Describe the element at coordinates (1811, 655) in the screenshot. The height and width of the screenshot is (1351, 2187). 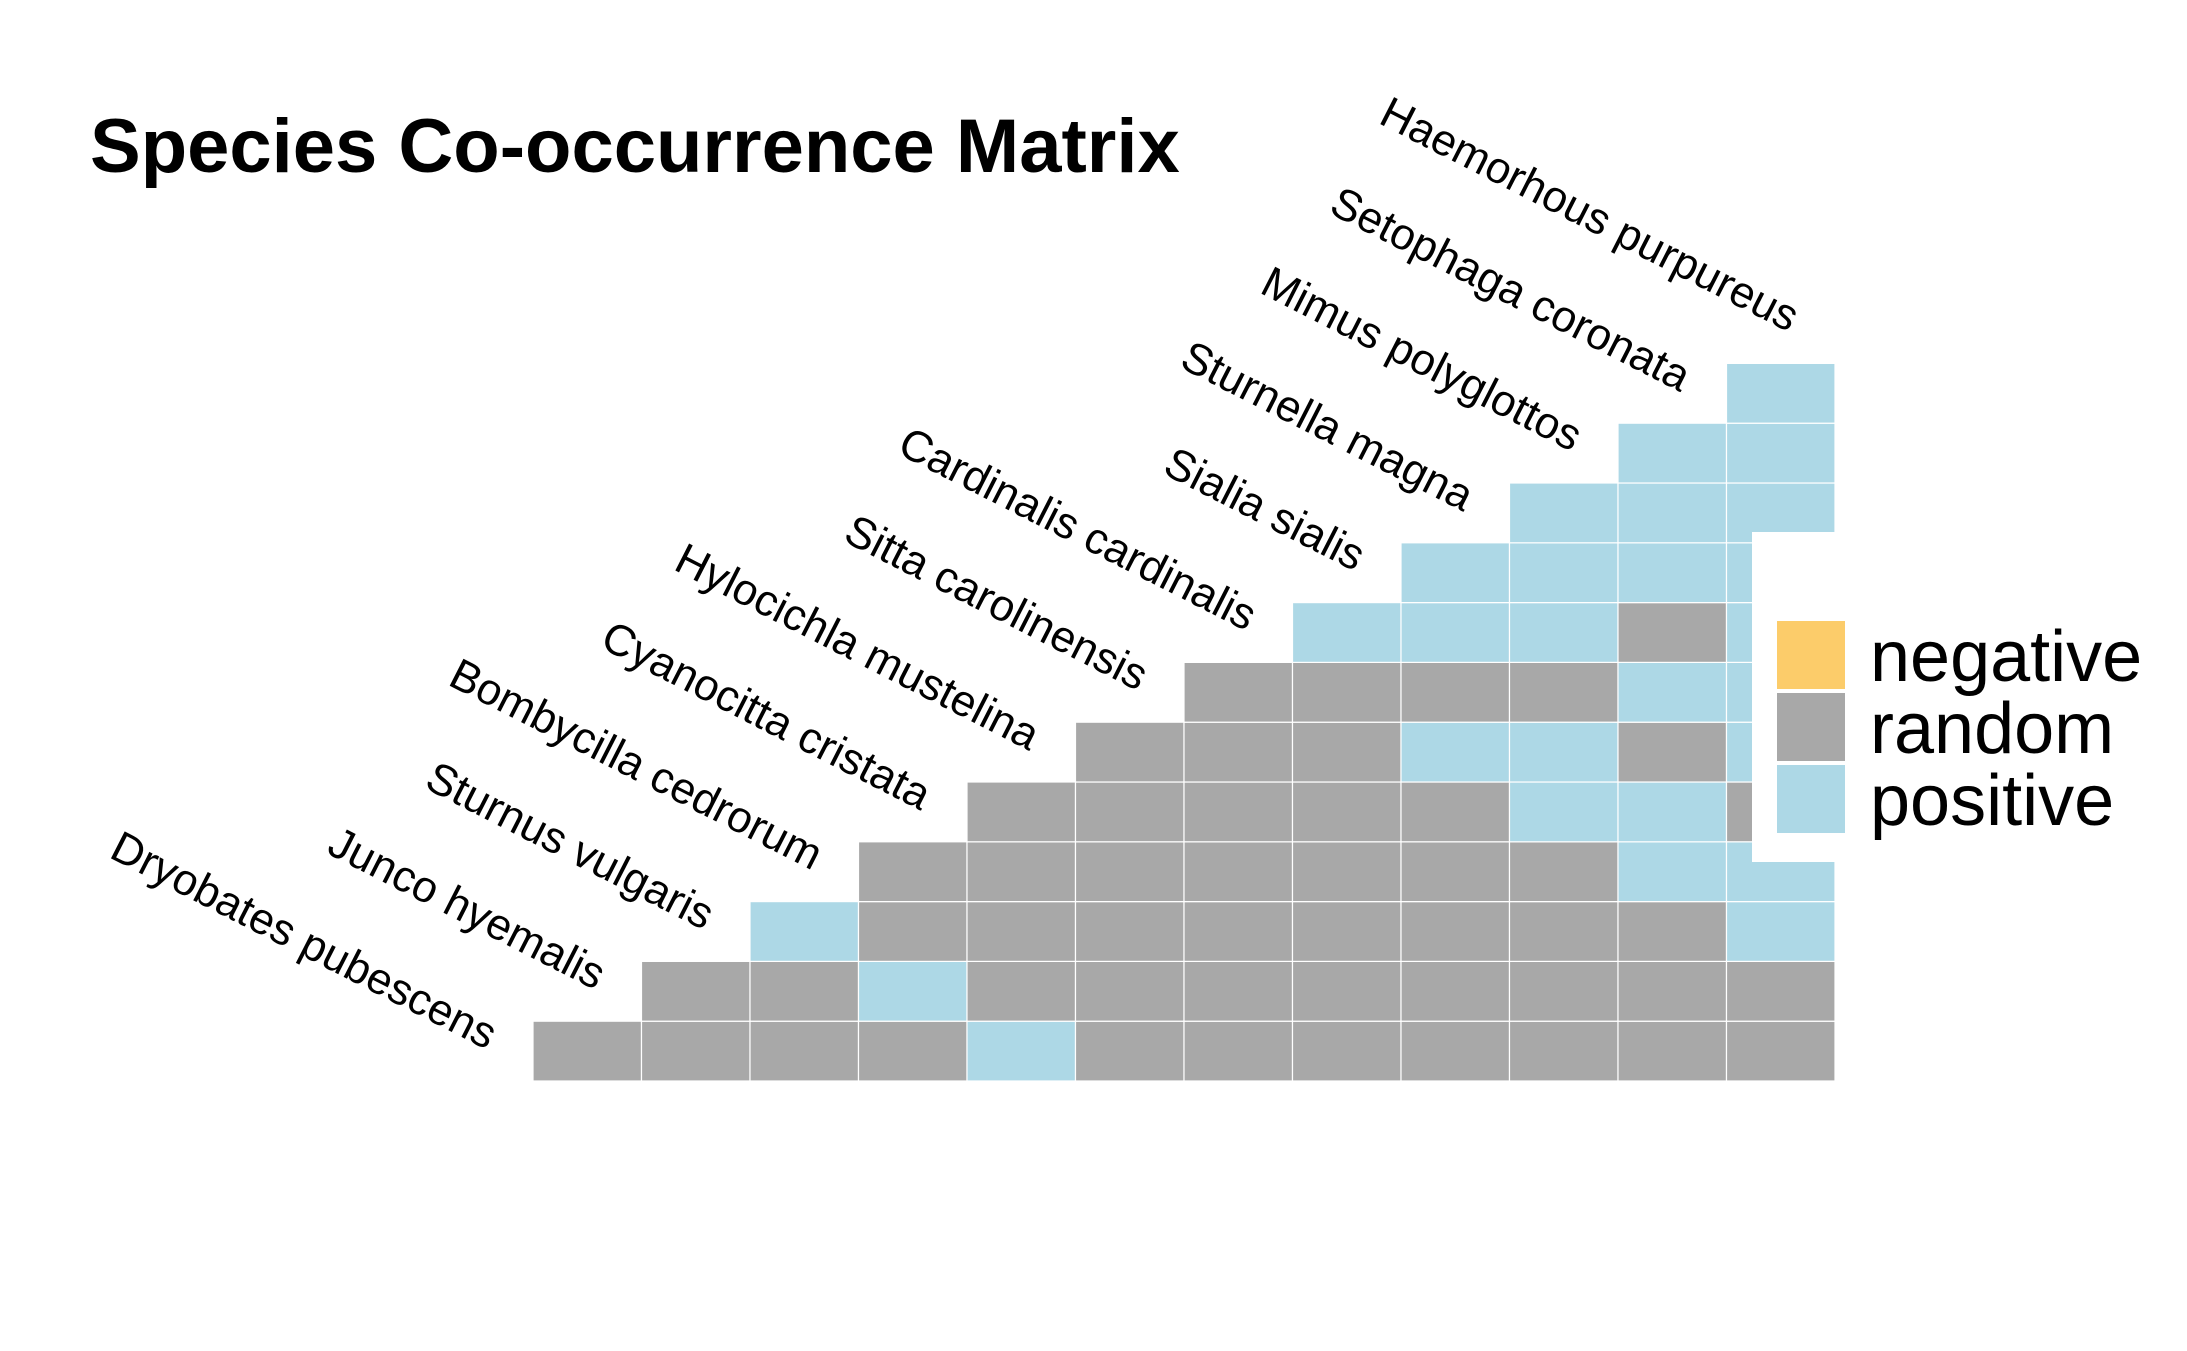
I see `legend-swatch-negative` at that location.